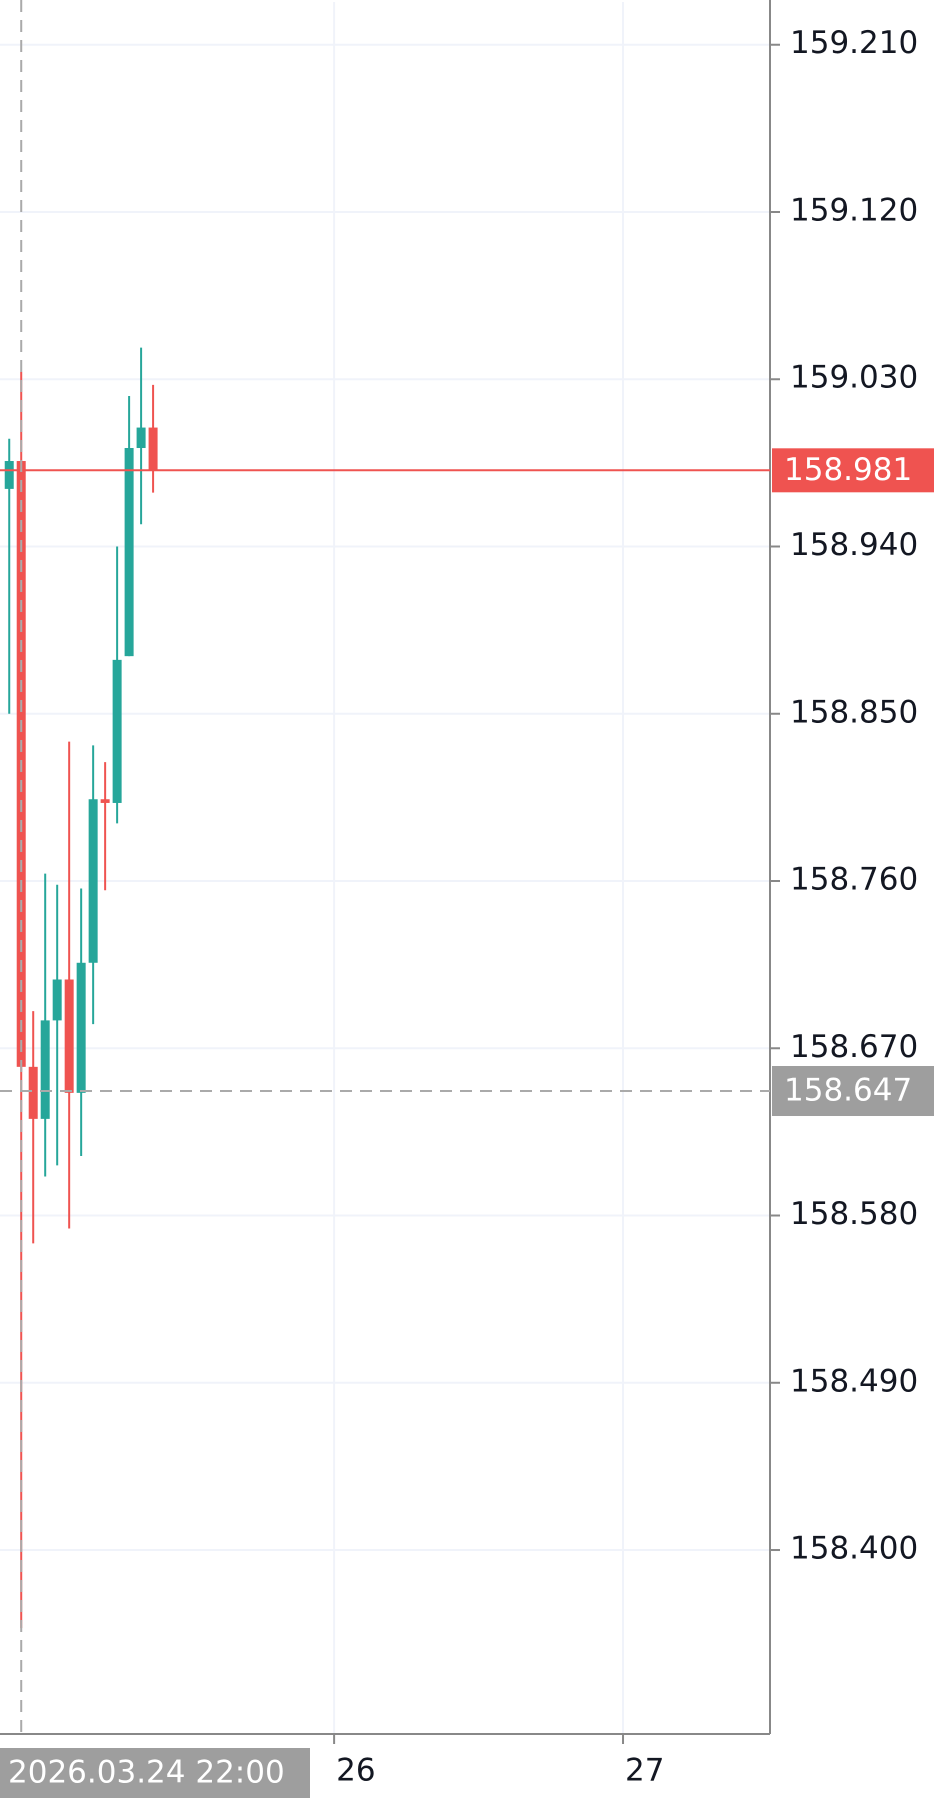 Image resolution: width=939 pixels, height=1809 pixels. I want to click on crosshair-x-box, so click(155, 1773).